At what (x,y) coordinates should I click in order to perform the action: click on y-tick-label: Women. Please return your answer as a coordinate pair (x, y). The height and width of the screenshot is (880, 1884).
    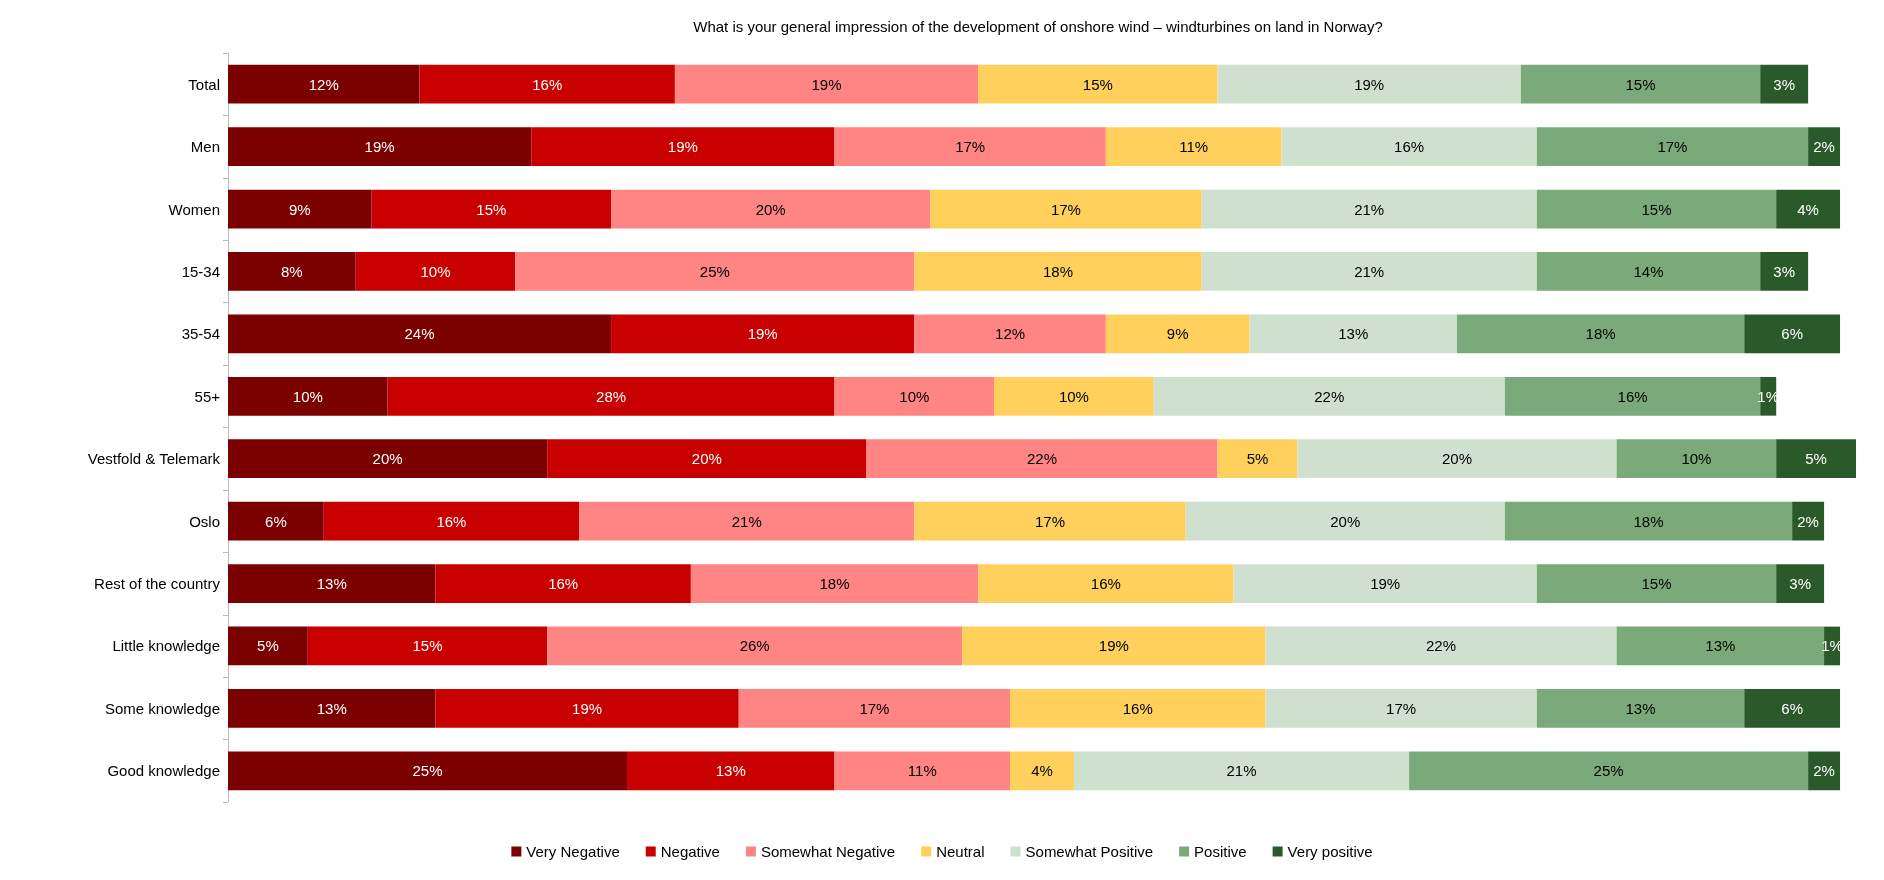
    Looking at the image, I should click on (194, 209).